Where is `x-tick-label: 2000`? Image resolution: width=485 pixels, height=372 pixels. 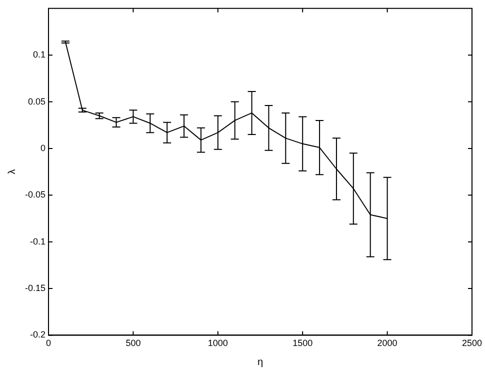
x-tick-label: 2000 is located at coordinates (387, 343).